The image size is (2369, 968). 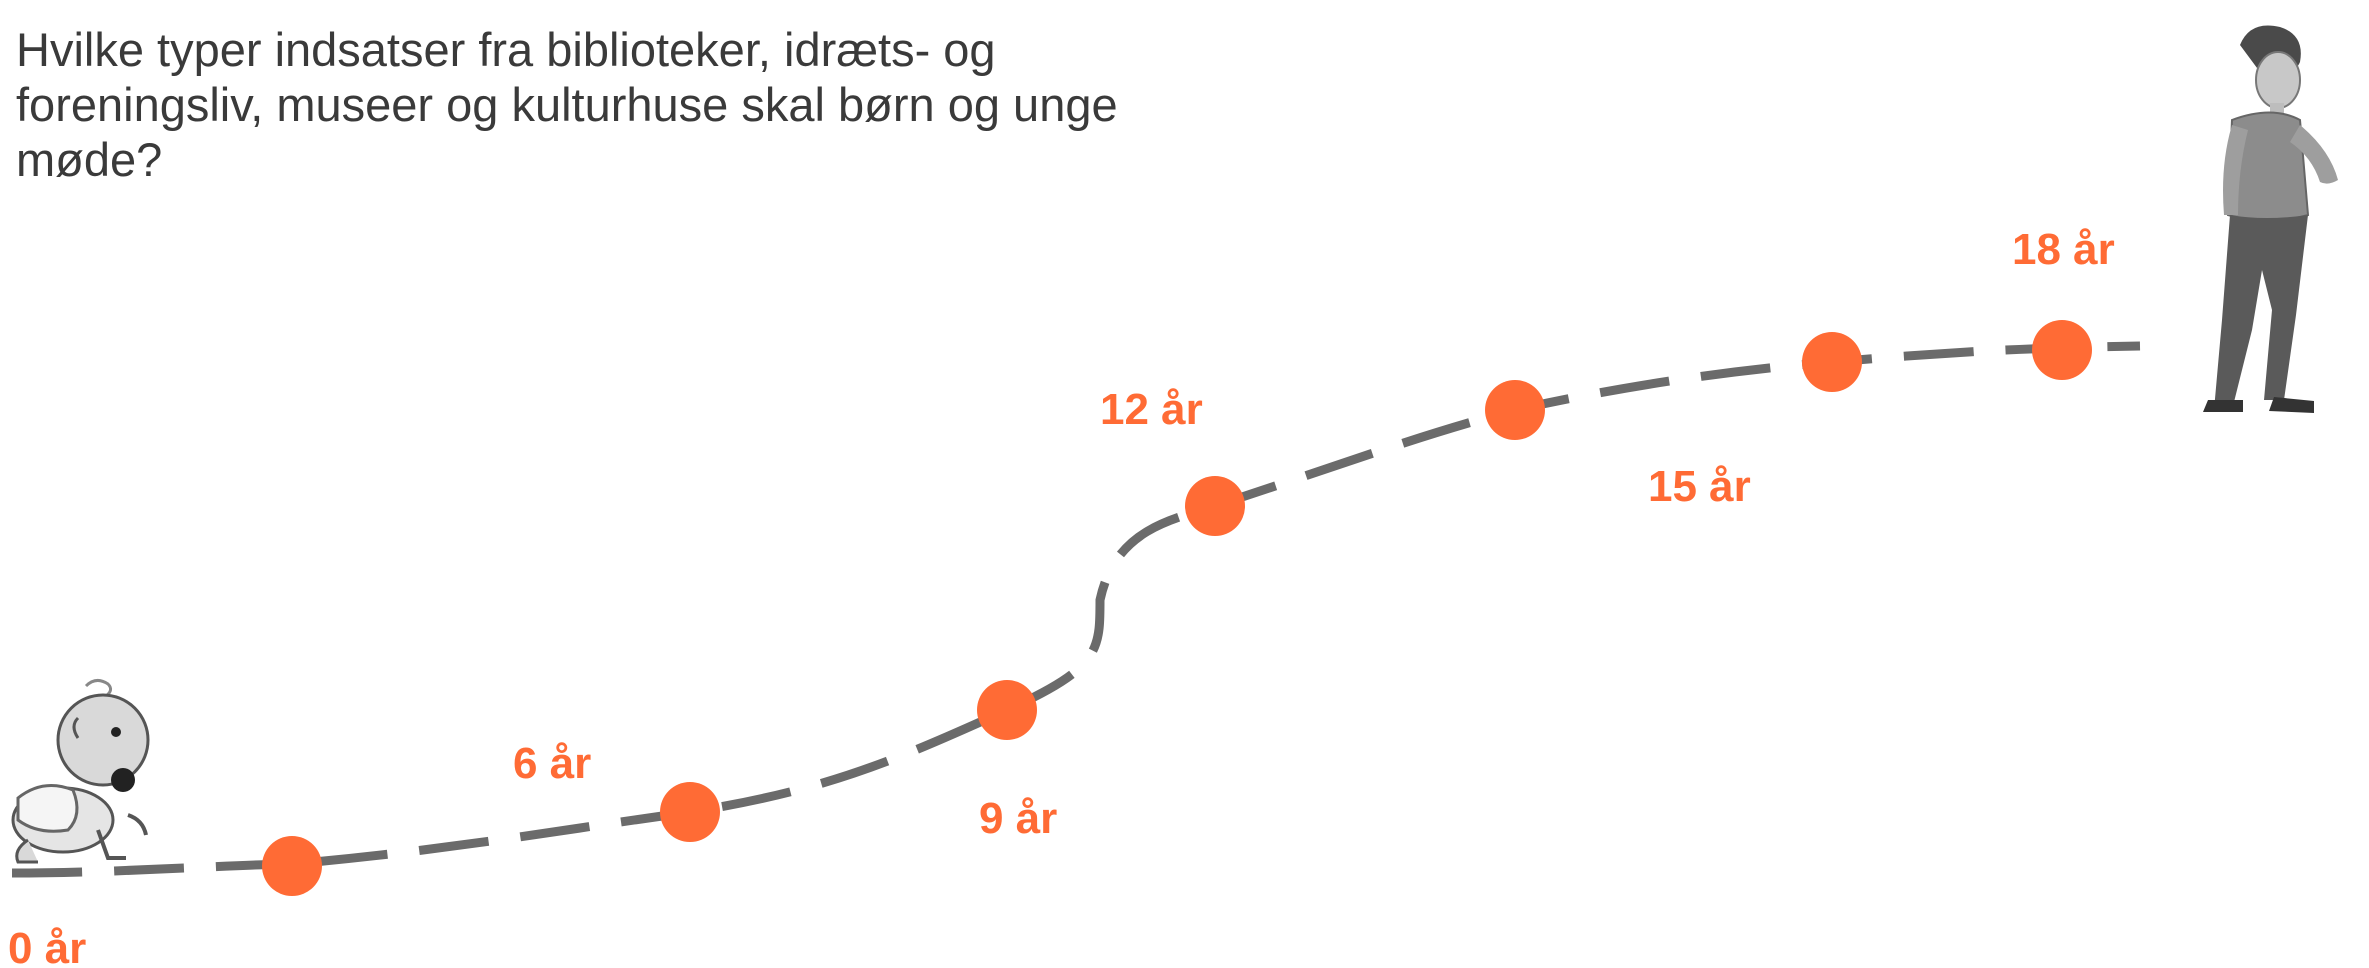 What do you see at coordinates (1151, 409) in the screenshot?
I see `age-label: 12 år` at bounding box center [1151, 409].